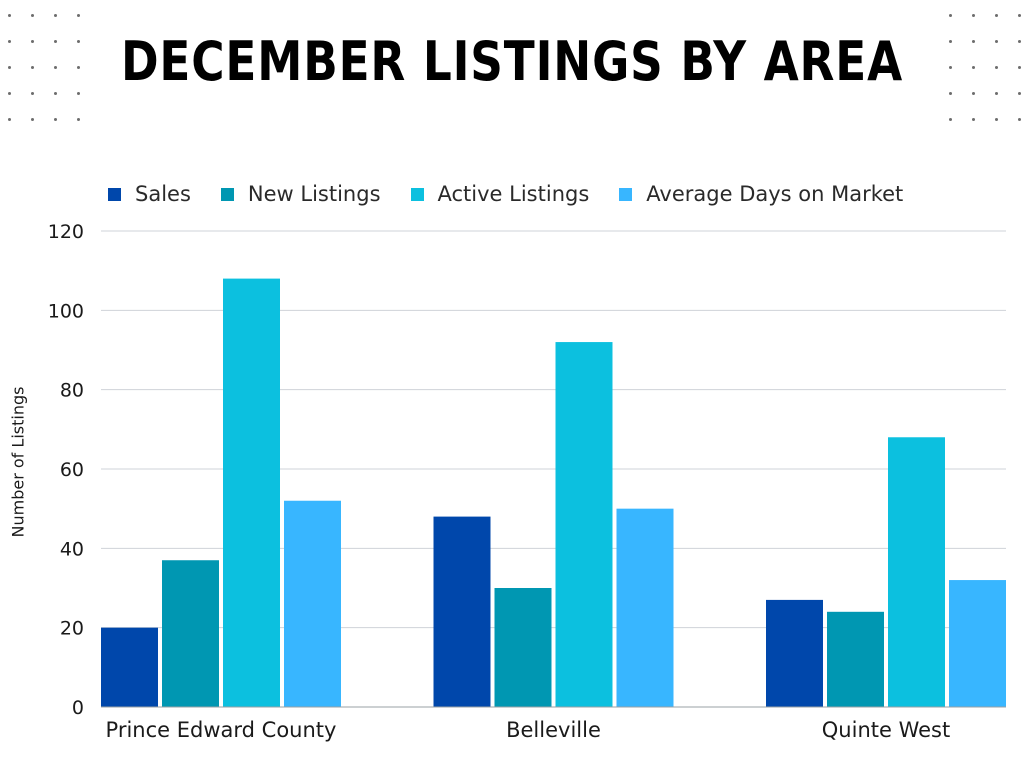 This screenshot has width=1024, height=768. Describe the element at coordinates (72, 549) in the screenshot. I see `y-tick-label: 40` at that location.